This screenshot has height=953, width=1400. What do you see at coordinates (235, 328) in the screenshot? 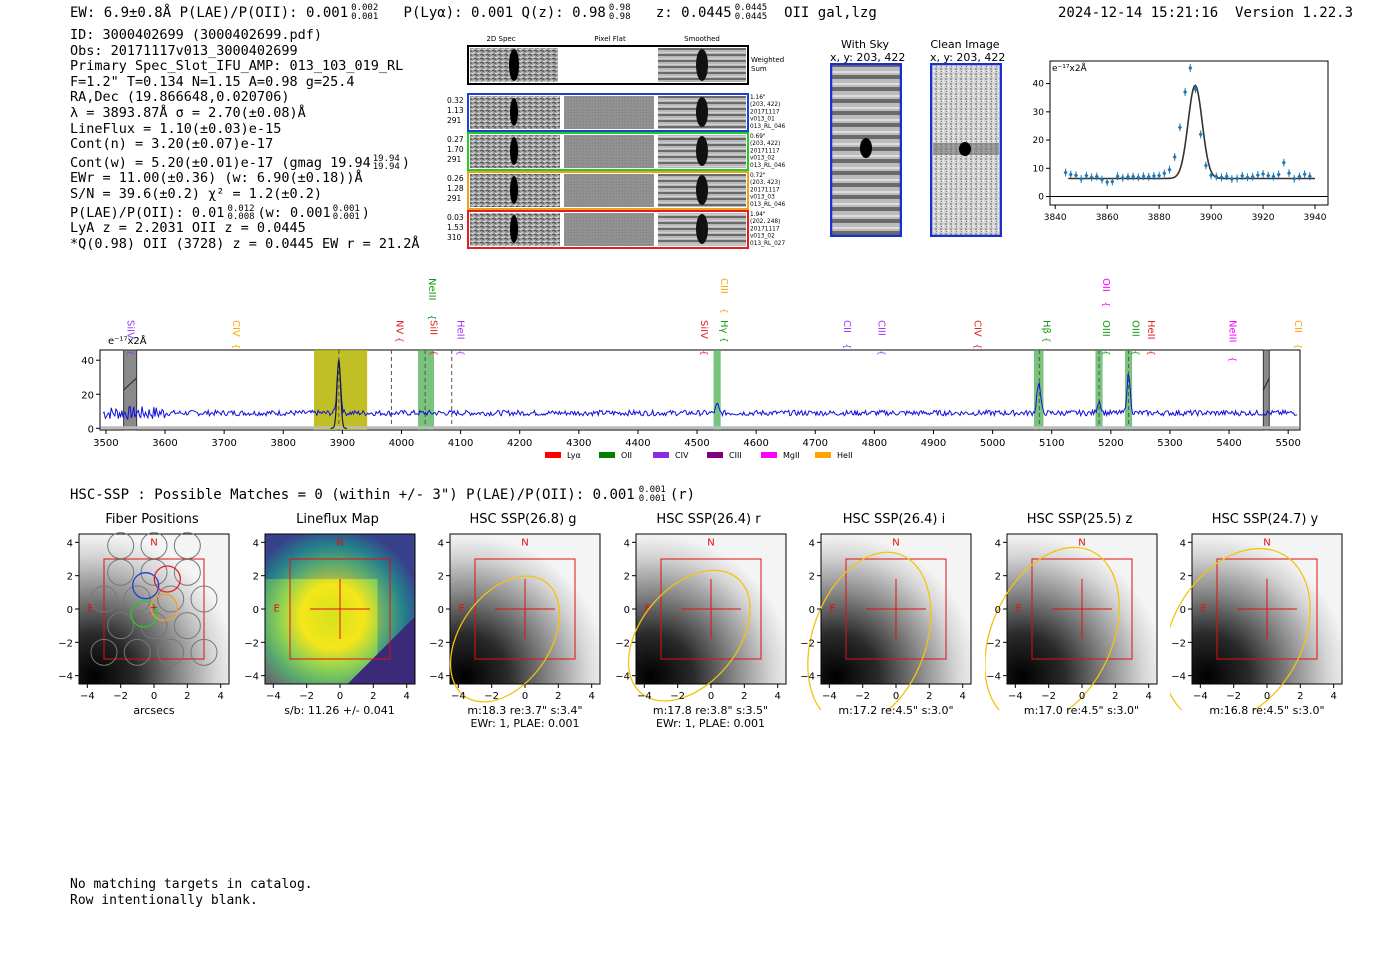
I see `spectrum-line-label-text: CIV` at bounding box center [235, 328].